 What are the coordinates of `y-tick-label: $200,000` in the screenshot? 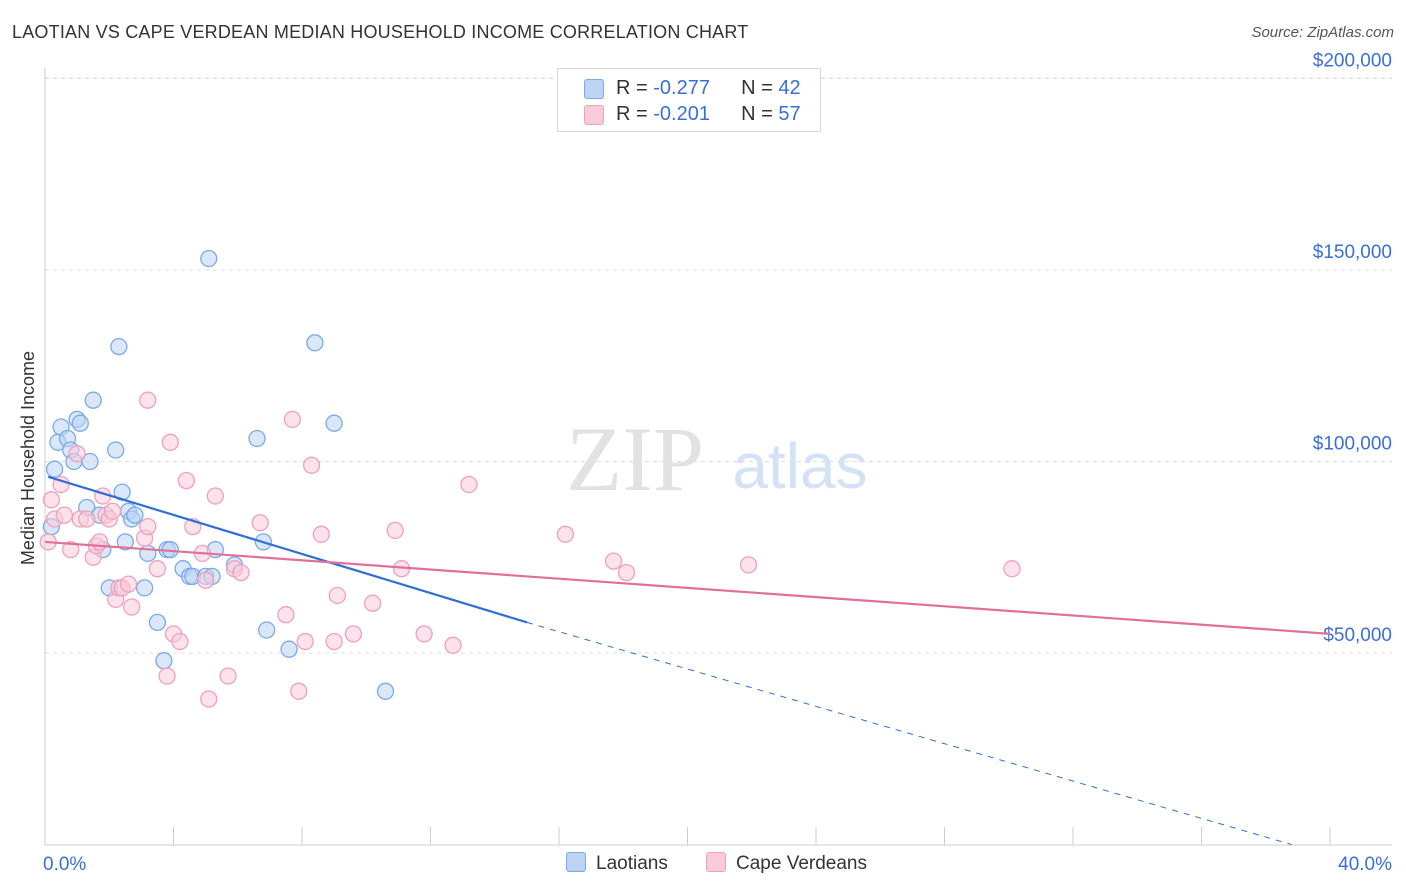 It's located at (1352, 61).